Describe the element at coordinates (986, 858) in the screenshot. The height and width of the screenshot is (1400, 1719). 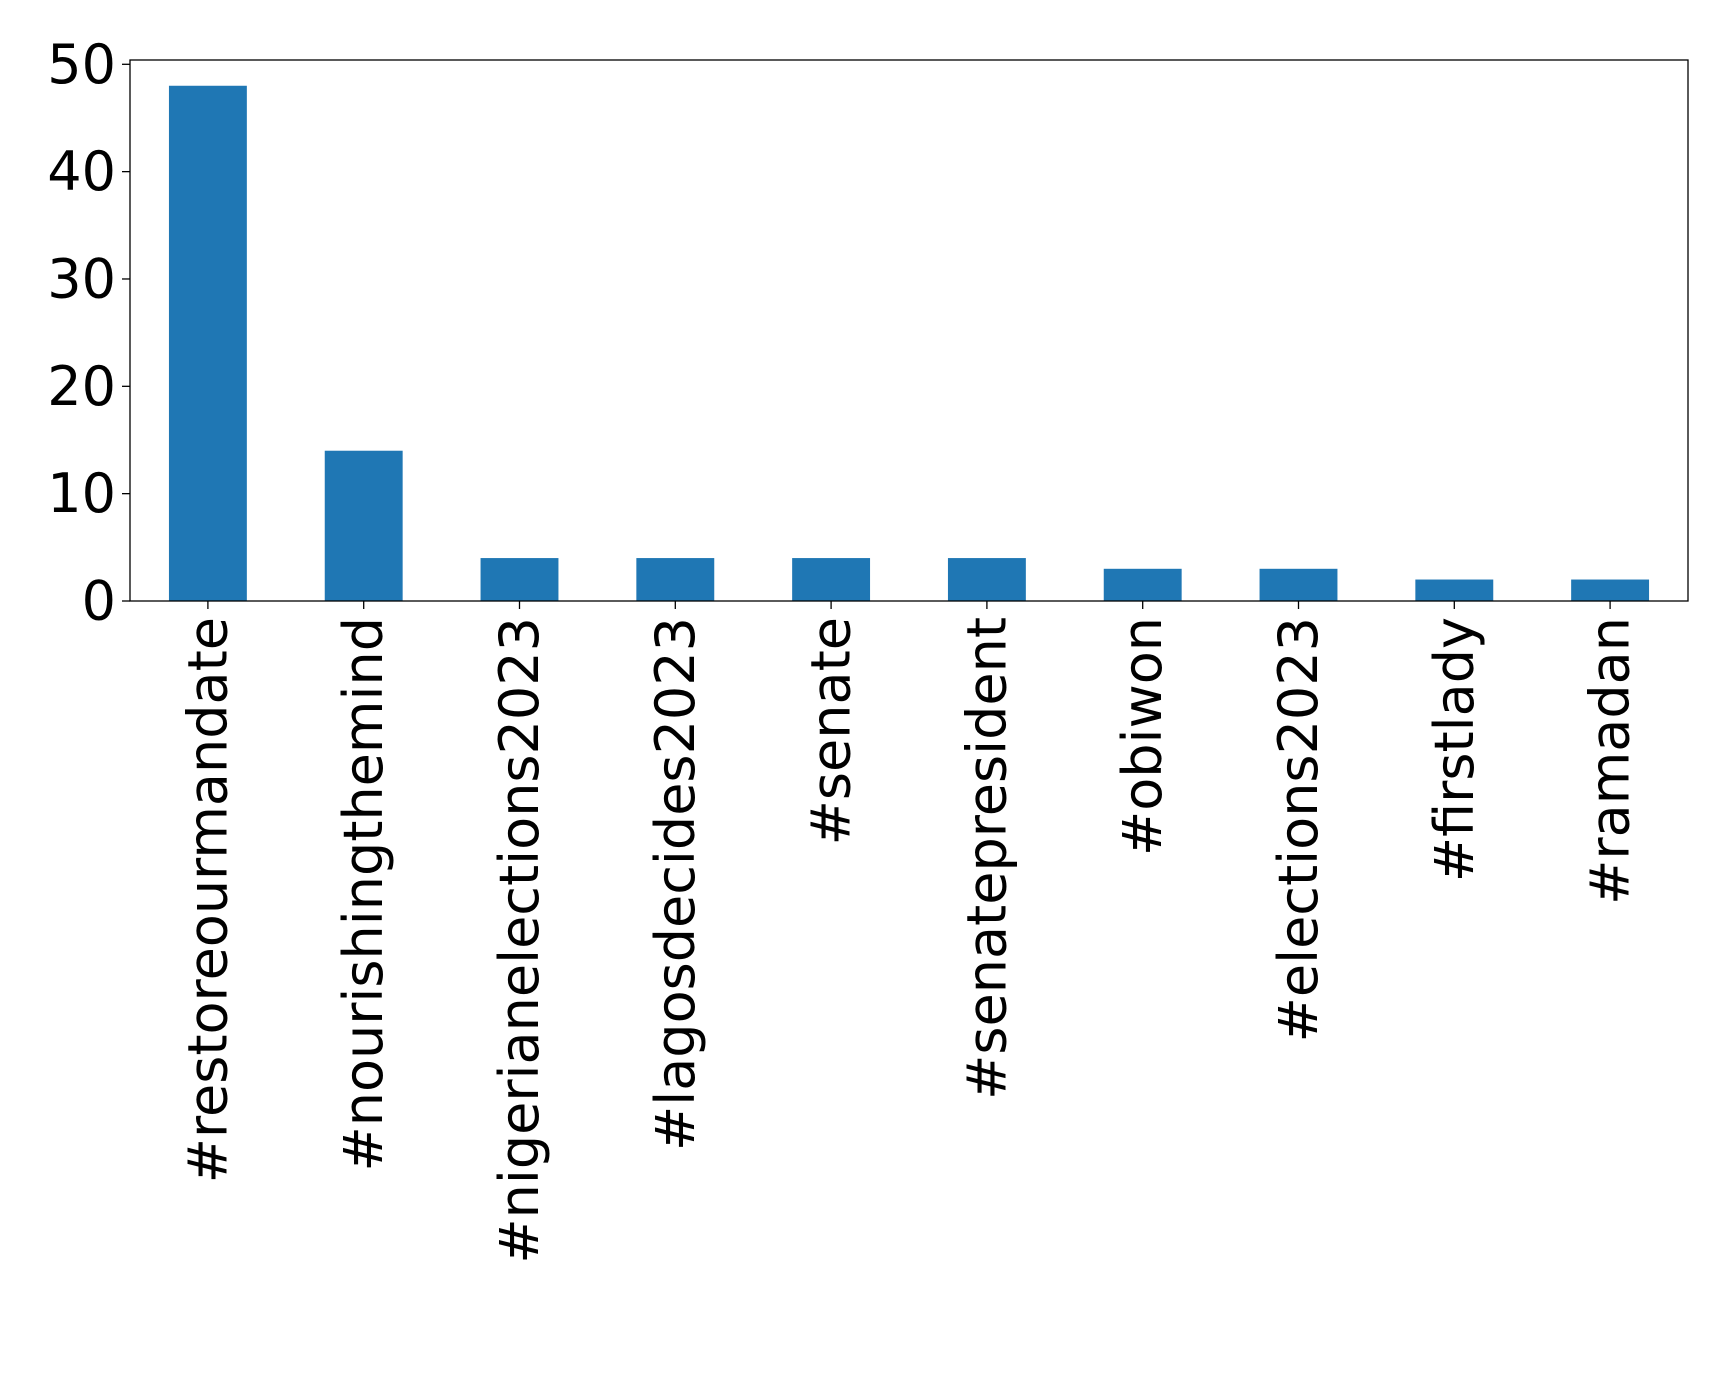
I see `x-tick-label: #senatepresident` at that location.